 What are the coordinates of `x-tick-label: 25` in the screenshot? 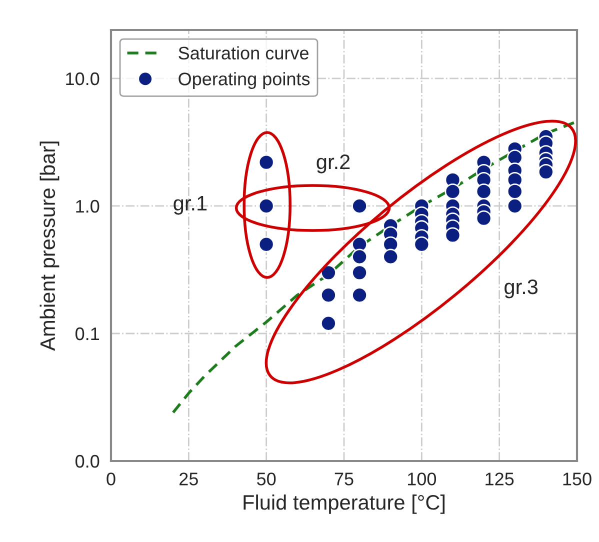 It's located at (189, 479).